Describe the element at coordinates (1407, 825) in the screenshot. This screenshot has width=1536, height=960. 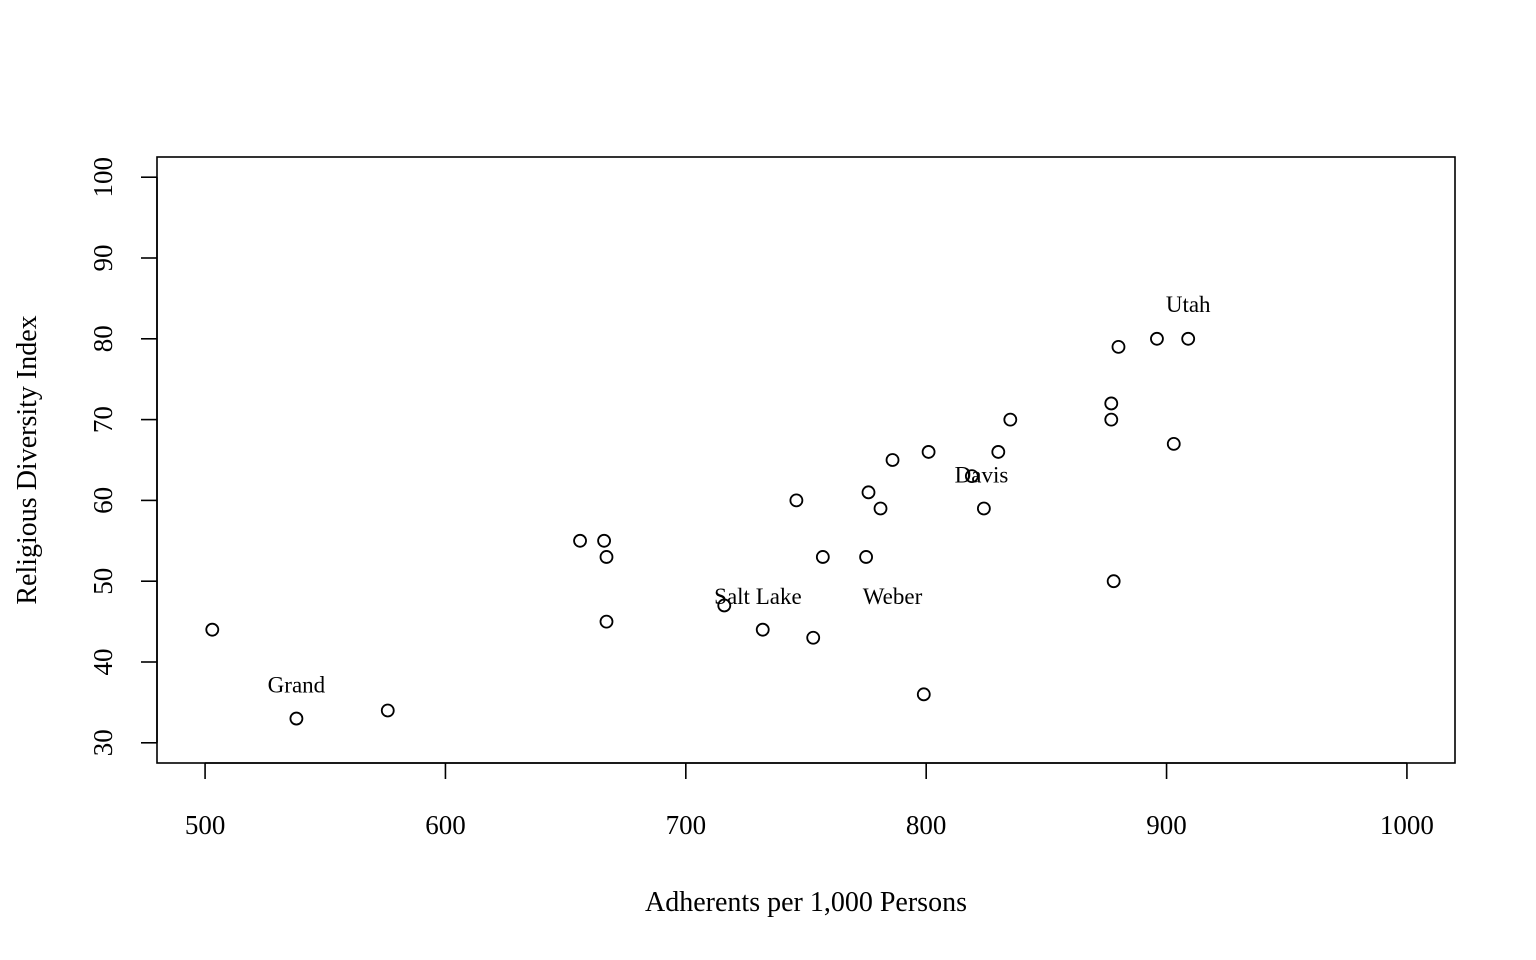
I see `x-tick-label: 1000` at that location.